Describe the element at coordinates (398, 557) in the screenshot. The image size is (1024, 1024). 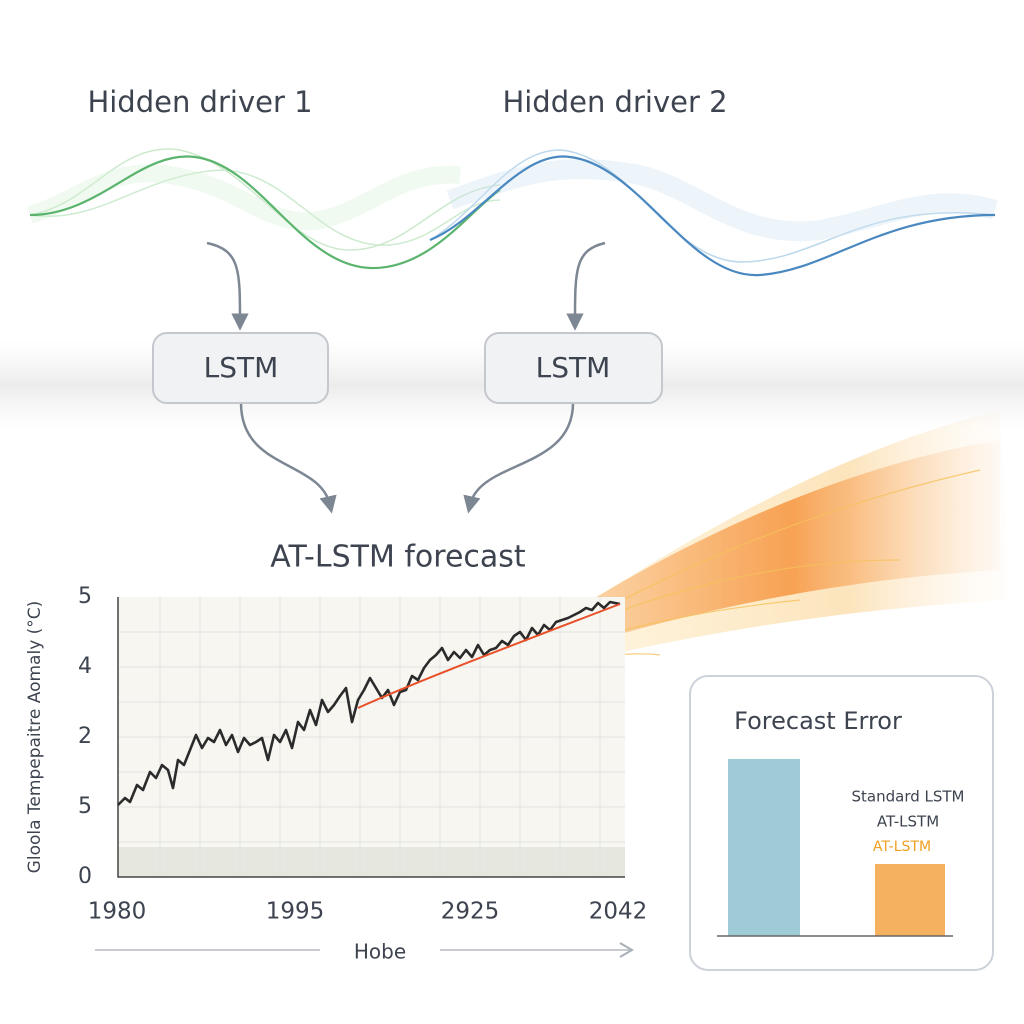
I see `forecast-title: AT-LSTM forecast` at that location.